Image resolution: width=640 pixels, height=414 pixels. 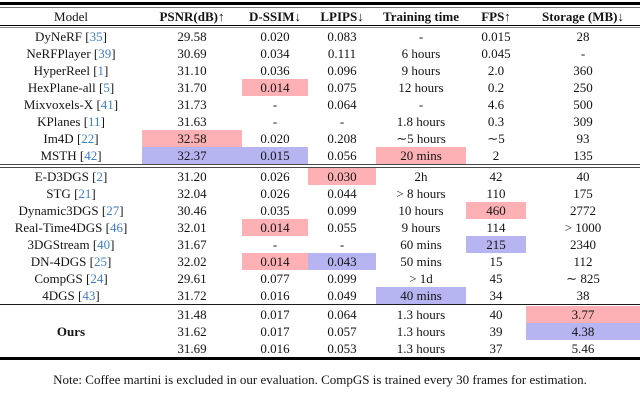 I want to click on citation-link: 1, so click(x=101, y=70).